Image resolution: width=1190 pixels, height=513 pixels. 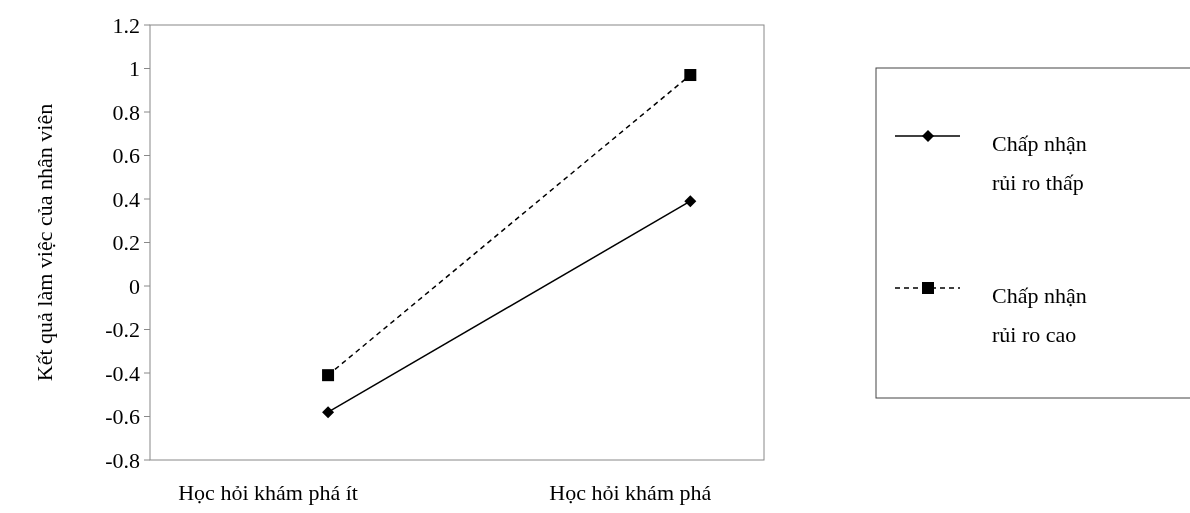 I want to click on legend-label: Chấp nhận rủi ro thấp, so click(x=1039, y=163).